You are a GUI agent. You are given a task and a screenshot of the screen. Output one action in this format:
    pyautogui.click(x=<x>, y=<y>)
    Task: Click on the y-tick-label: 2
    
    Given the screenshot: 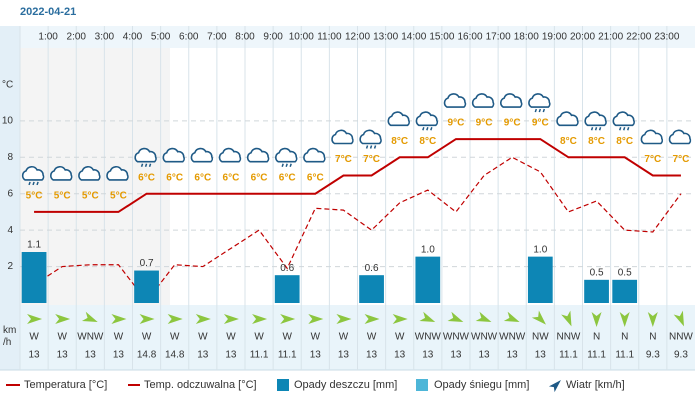 What is the action you would take?
    pyautogui.click(x=10, y=266)
    